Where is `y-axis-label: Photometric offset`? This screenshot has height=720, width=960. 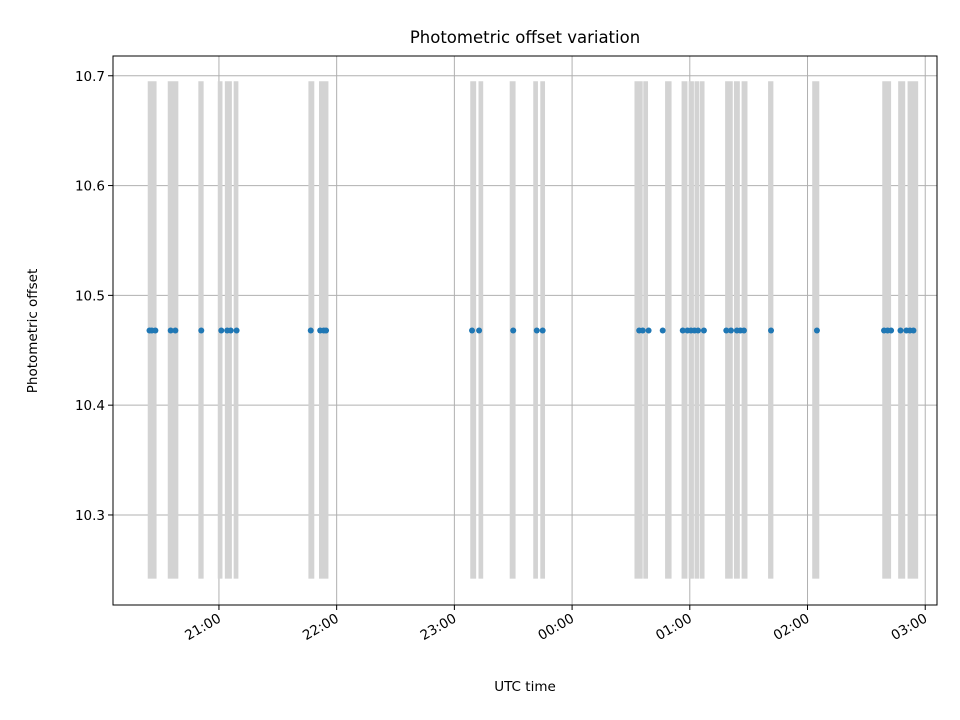 y-axis-label: Photometric offset is located at coordinates (33, 331).